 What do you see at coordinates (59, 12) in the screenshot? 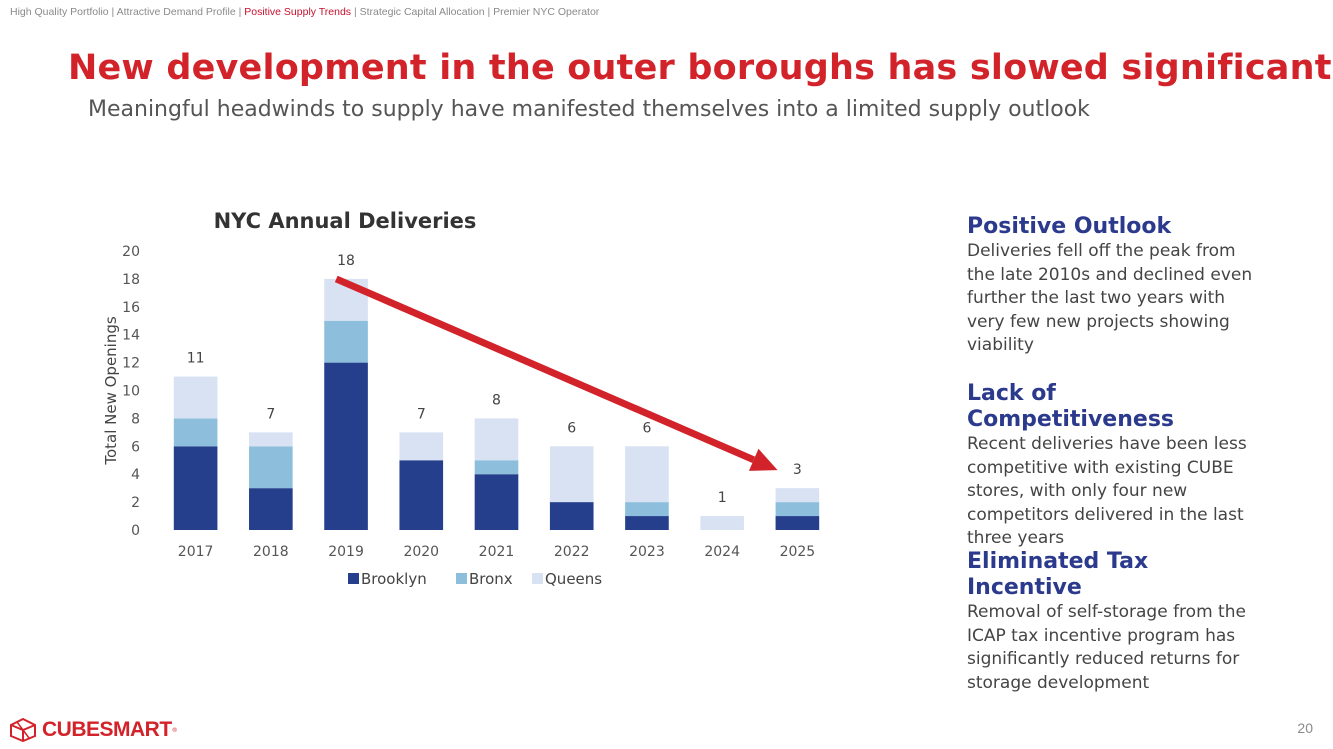
I see `breadcrumb-item: High Quality Portfolio` at bounding box center [59, 12].